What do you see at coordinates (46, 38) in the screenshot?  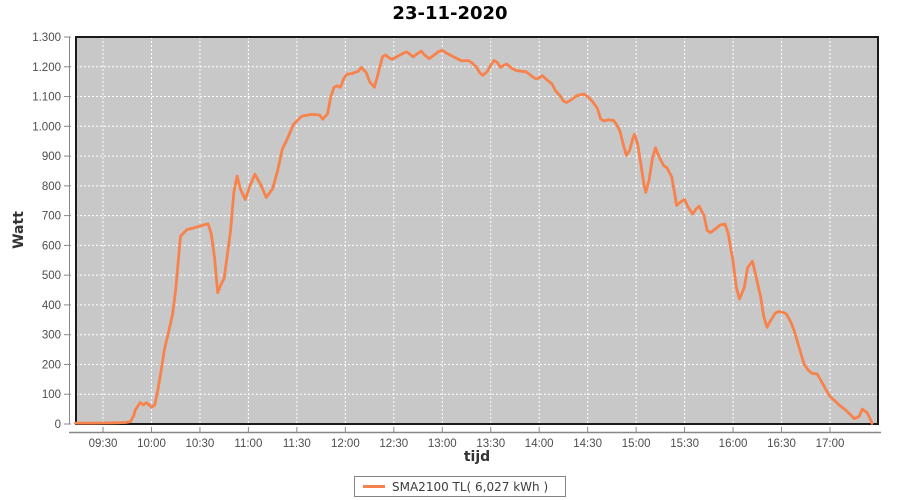 I see `y-tick-label: 1.300` at bounding box center [46, 38].